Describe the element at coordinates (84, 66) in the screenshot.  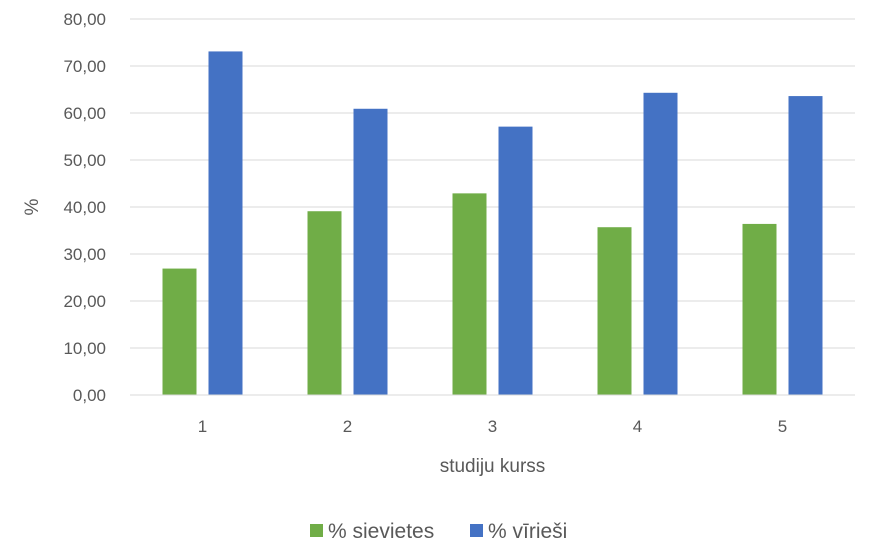
I see `y-tick-label: 70,00` at that location.